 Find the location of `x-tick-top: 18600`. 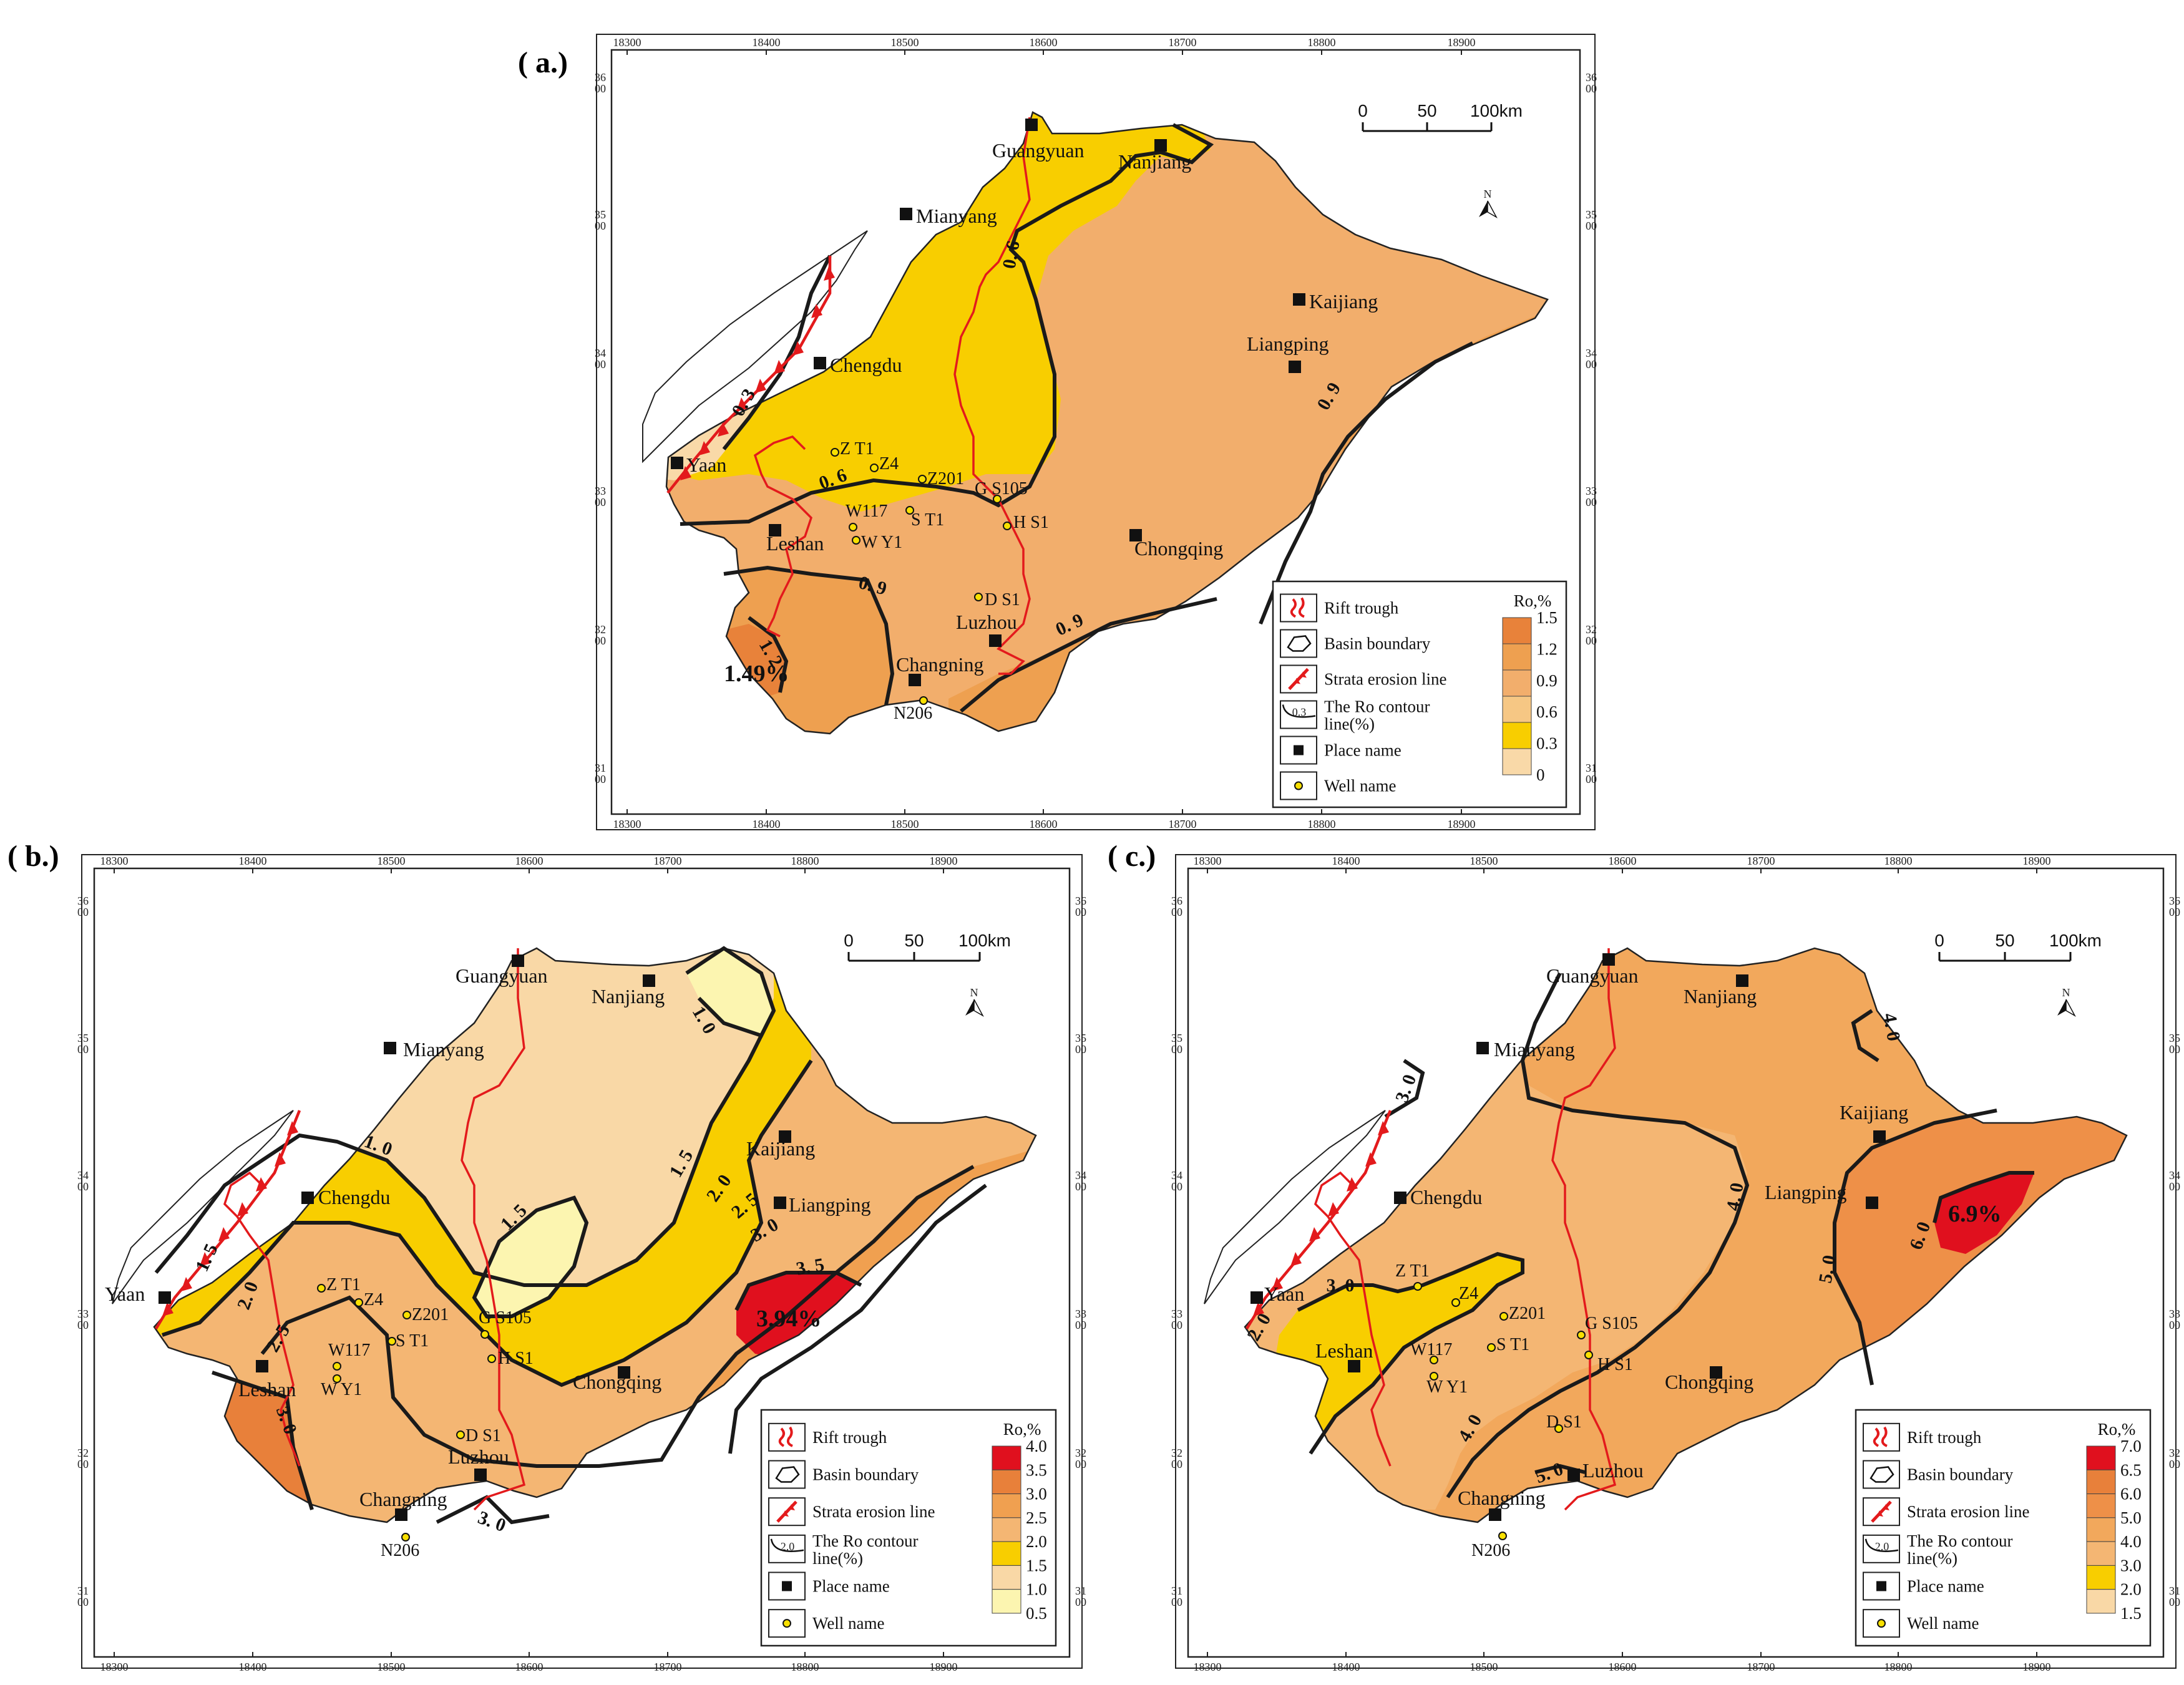

x-tick-top: 18600 is located at coordinates (1044, 42).